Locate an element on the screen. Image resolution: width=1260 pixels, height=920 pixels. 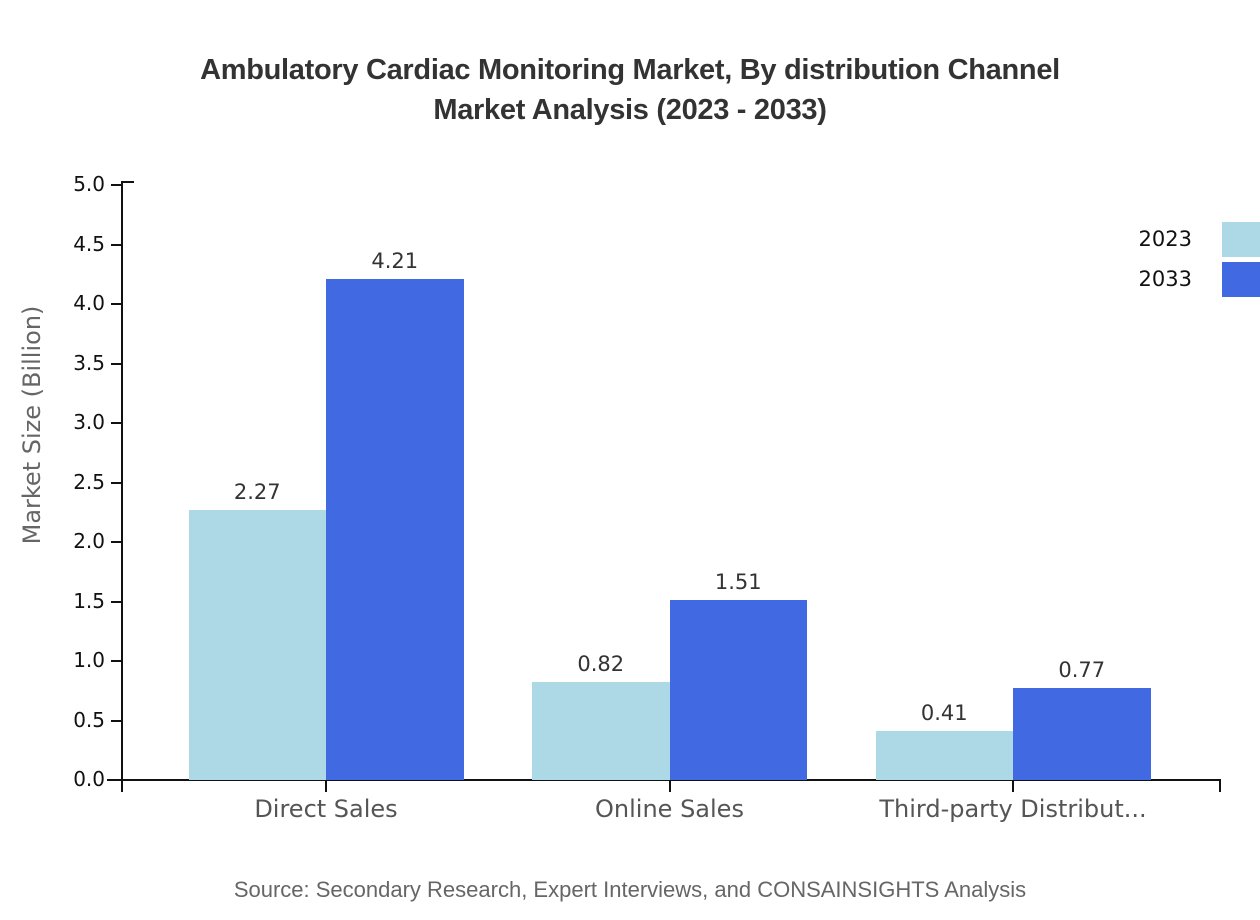
bar-value-2033-third-party-distribut: 0.77 is located at coordinates (1082, 670).